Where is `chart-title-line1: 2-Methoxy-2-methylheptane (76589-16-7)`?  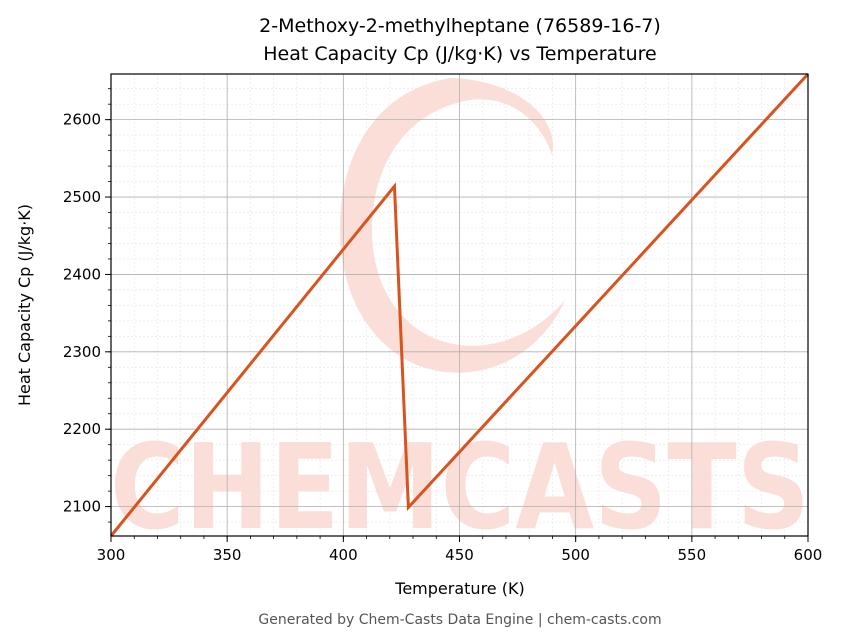 chart-title-line1: 2-Methoxy-2-methylheptane (76589-16-7) is located at coordinates (460, 26).